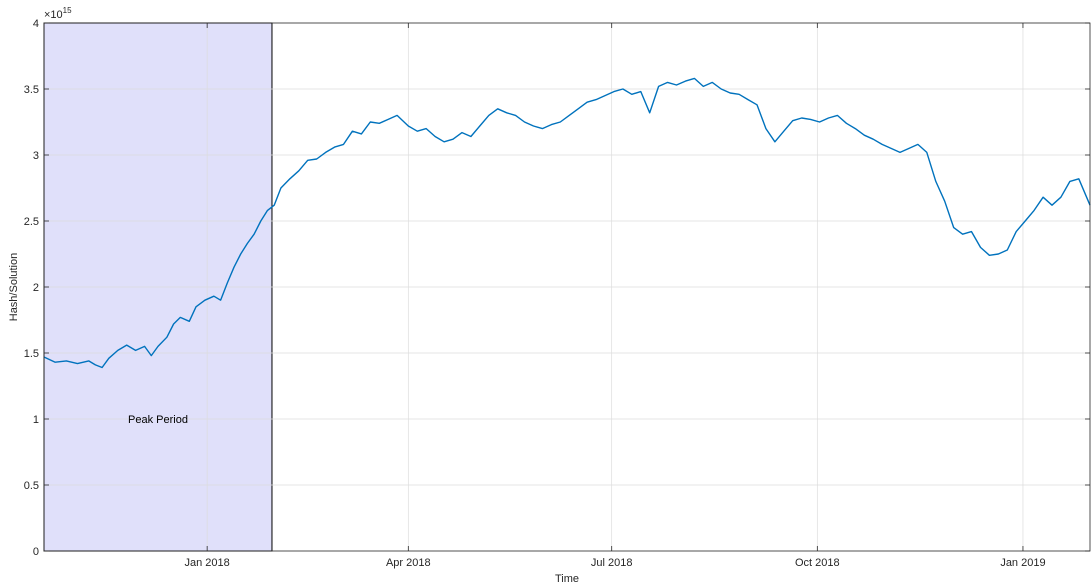 The height and width of the screenshot is (586, 1091). Describe the element at coordinates (567, 579) in the screenshot. I see `x-axis-title: Time` at that location.